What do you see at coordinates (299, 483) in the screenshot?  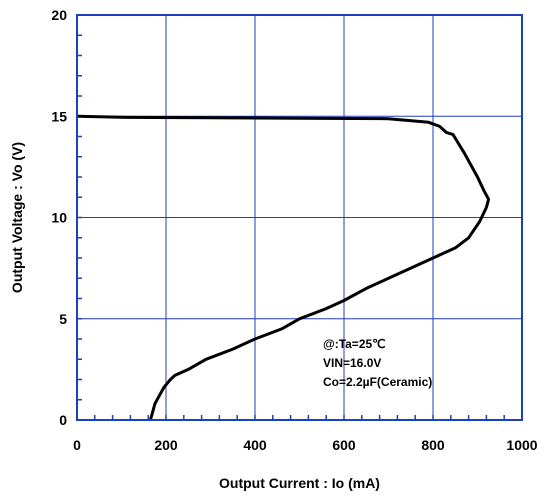 I see `x-axis-label: Output Current : Io (mA)` at bounding box center [299, 483].